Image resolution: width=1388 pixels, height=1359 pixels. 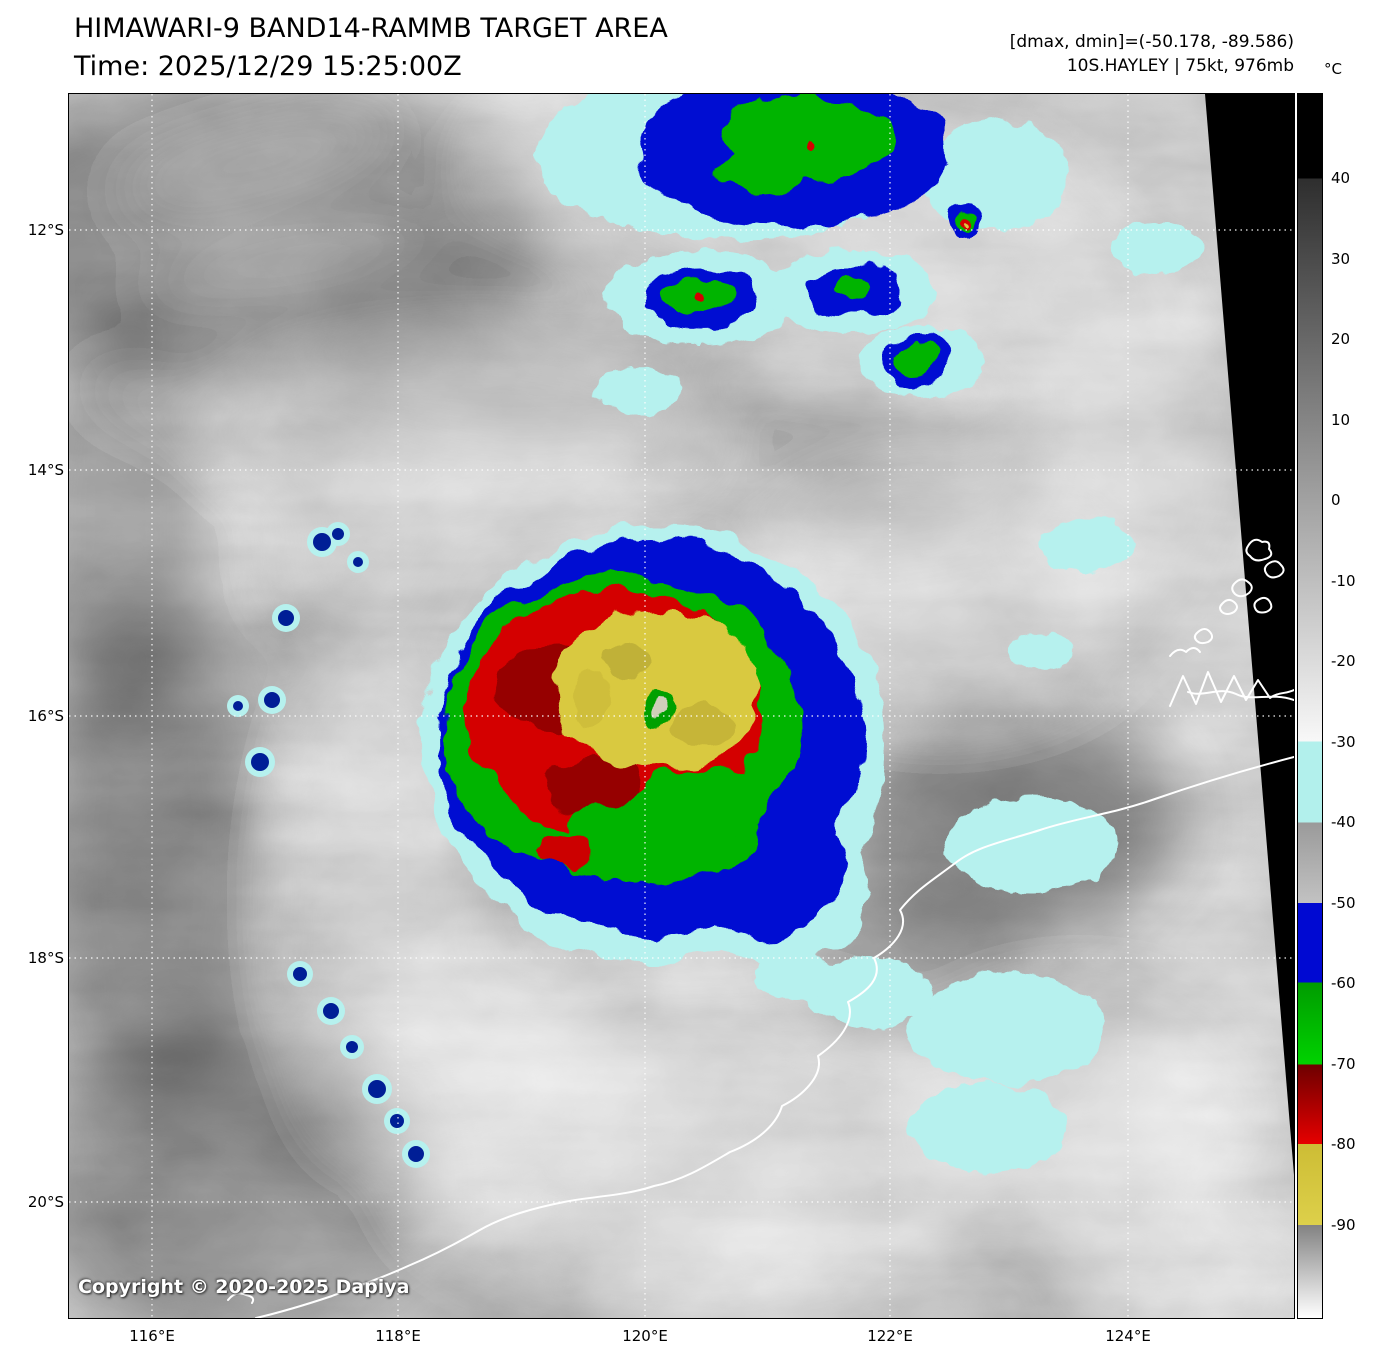 I want to click on colorbar-tick: -60, so click(x=1343, y=983).